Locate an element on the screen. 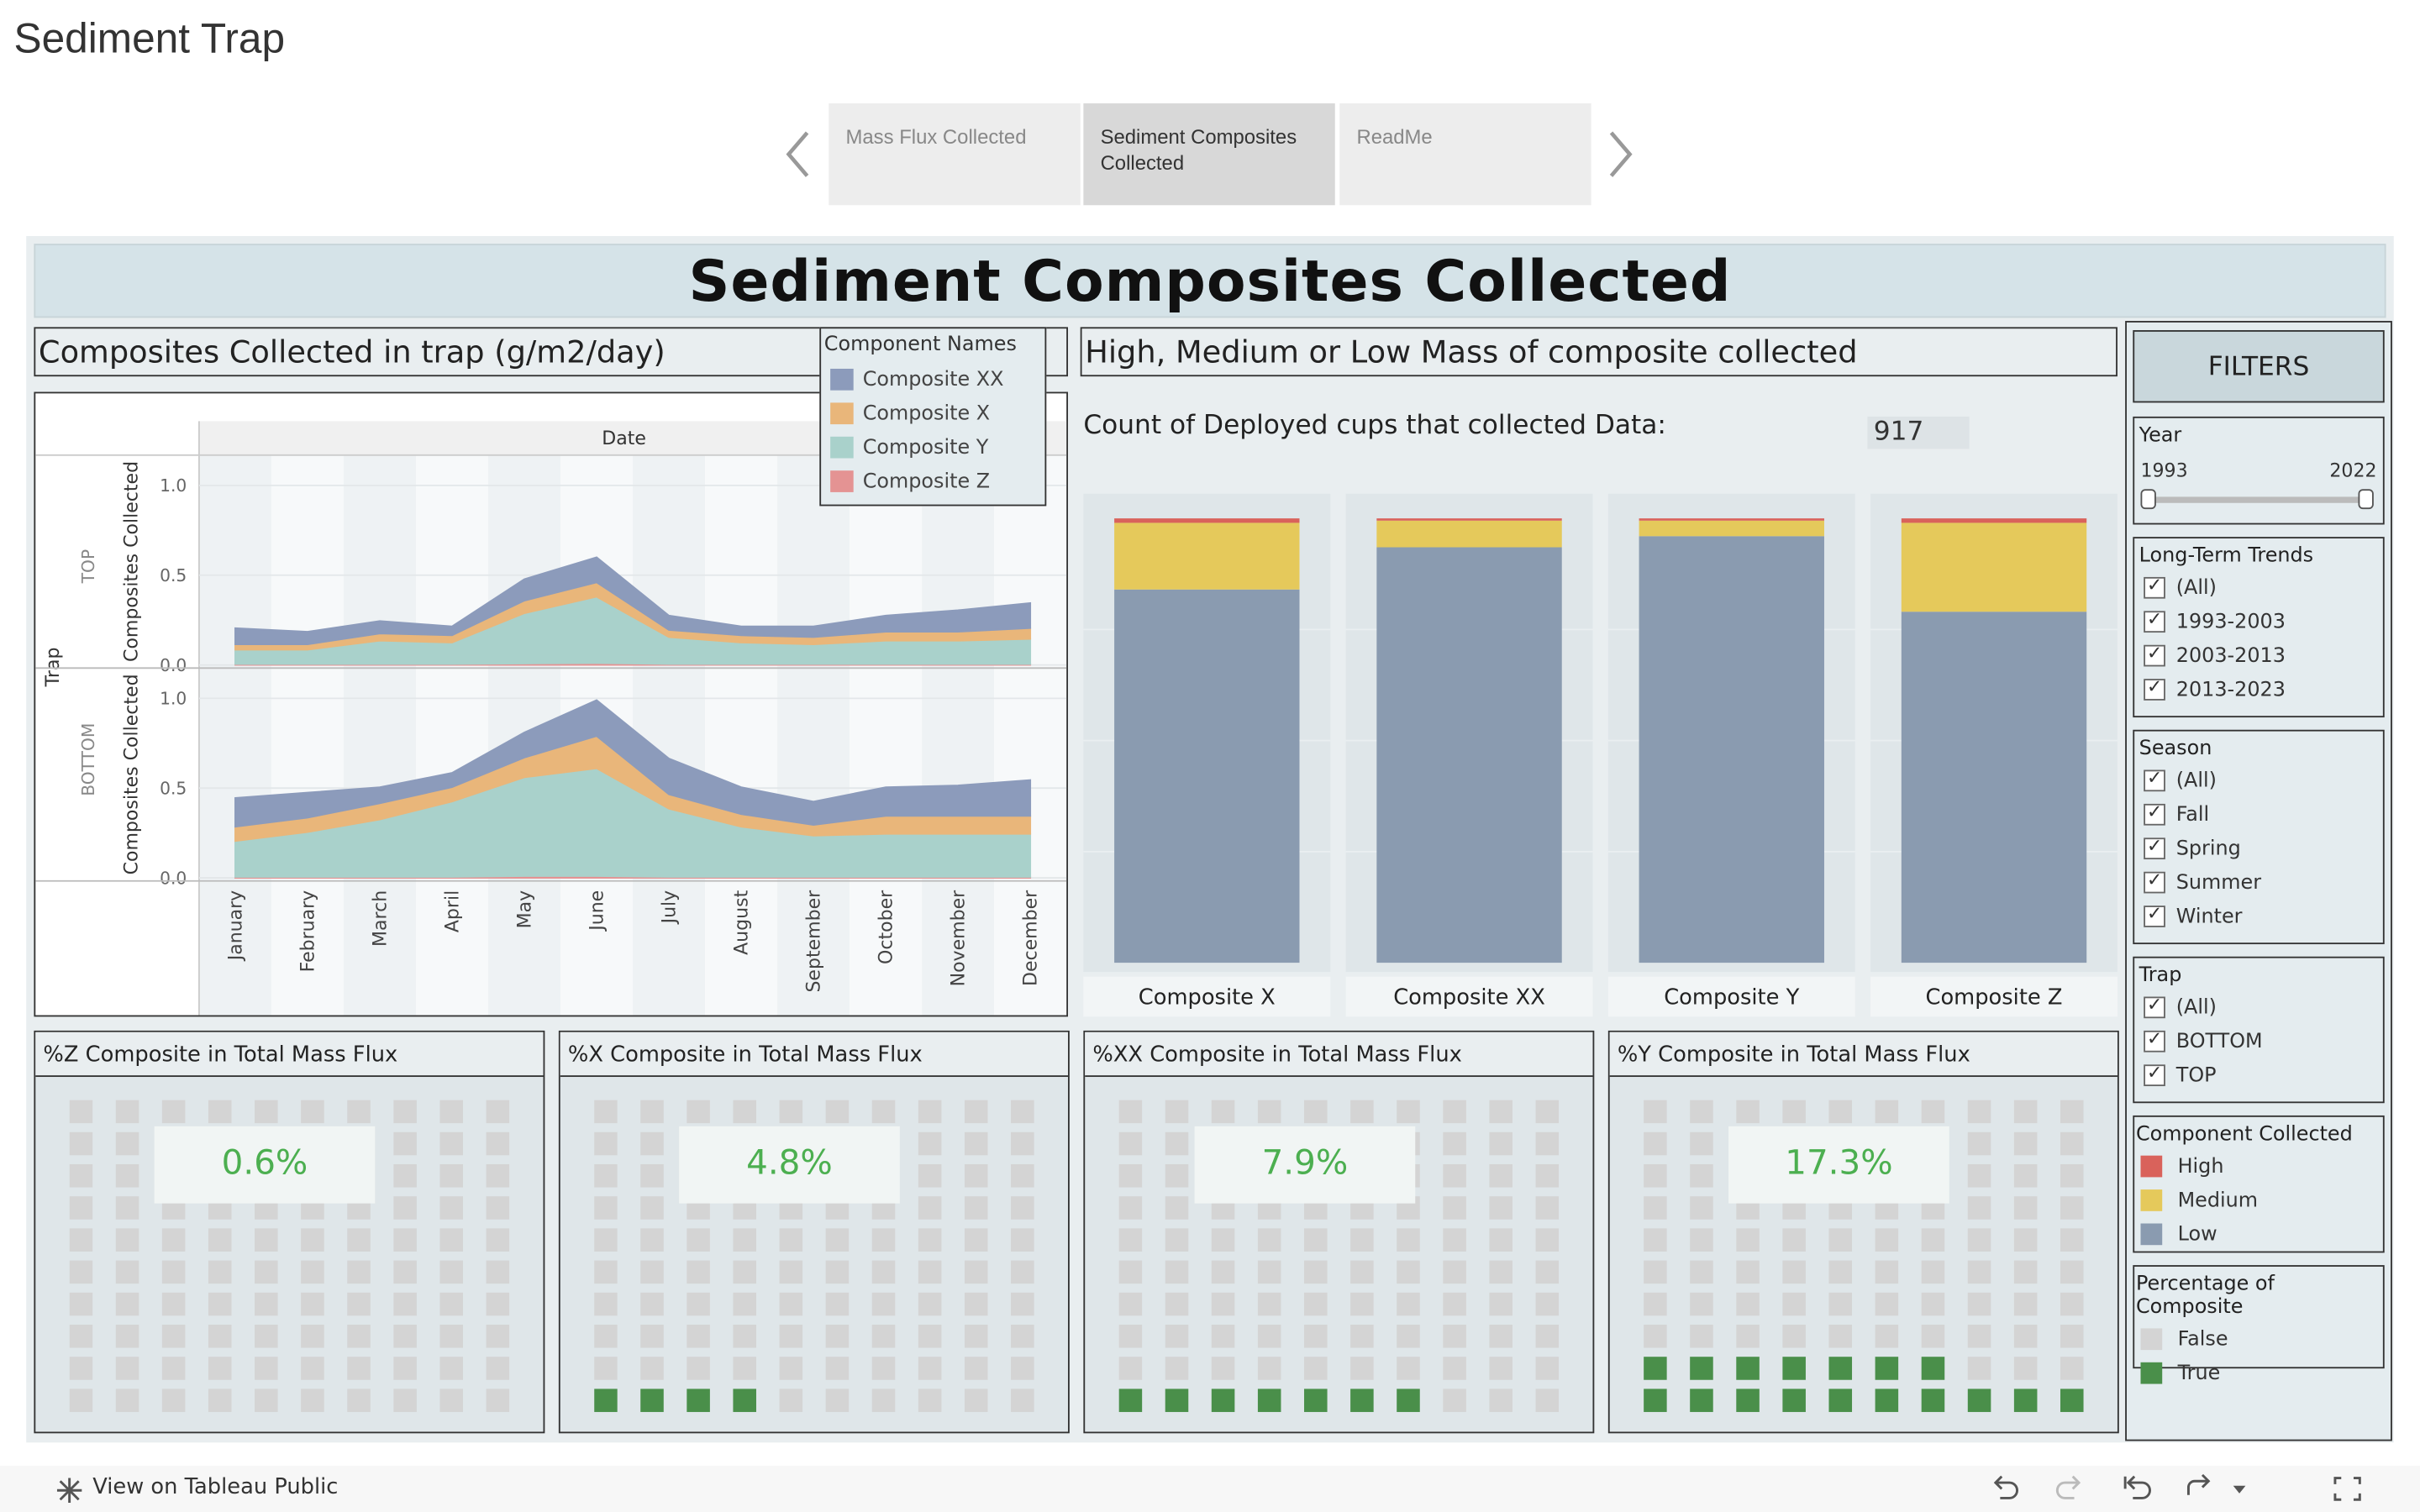  season-option-all: (All) is located at coordinates (2258, 780).